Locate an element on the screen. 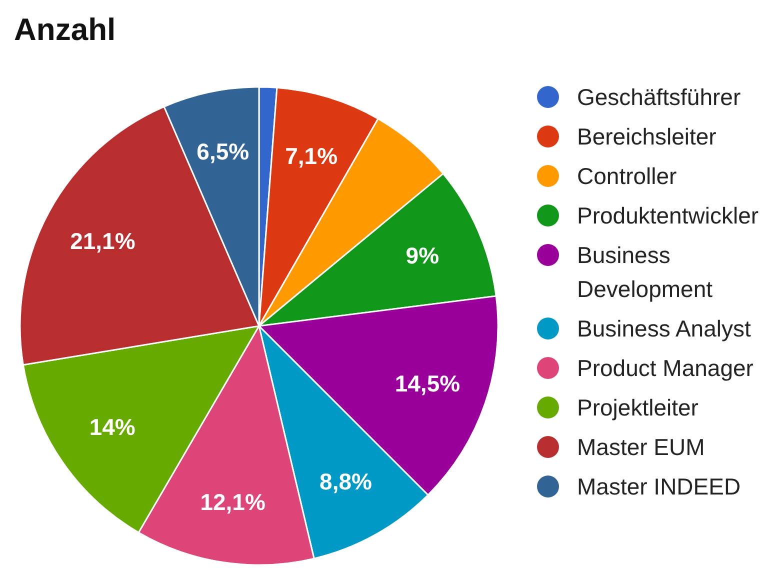 The image size is (783, 568). data-label: 8,8% is located at coordinates (346, 481).